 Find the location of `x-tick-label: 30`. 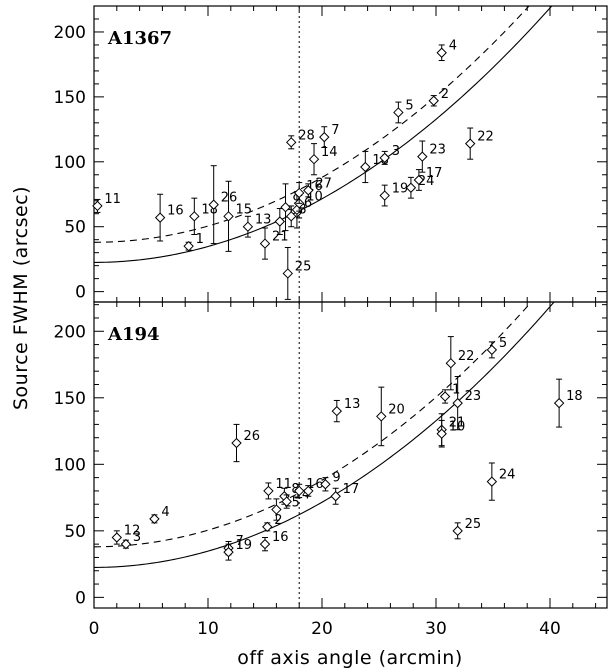

x-tick-label: 30 is located at coordinates (436, 629).